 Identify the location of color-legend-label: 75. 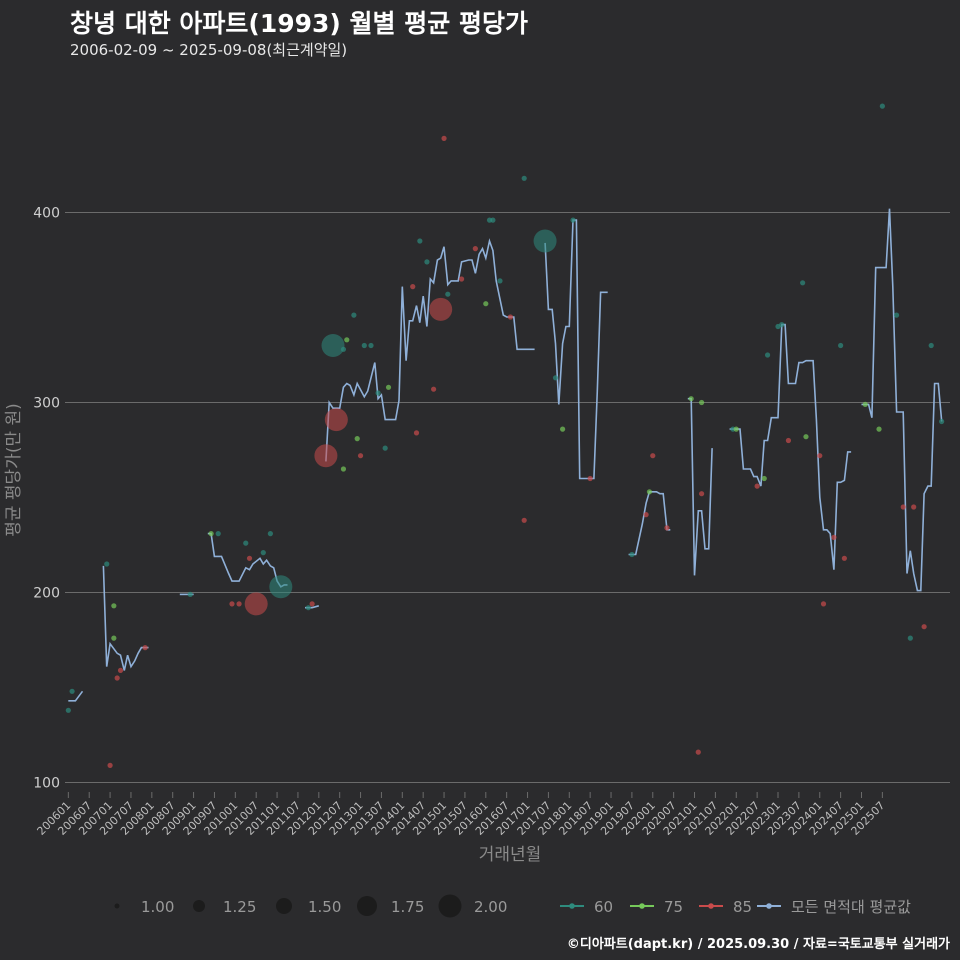
(673, 907).